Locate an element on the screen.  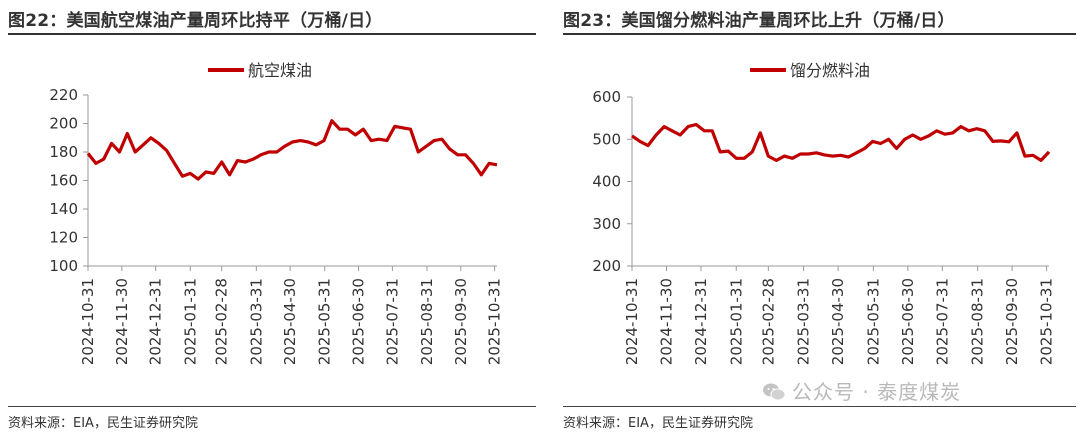
figure-title: 图22：美国航空煤油产量周环比持平（万桶/日） is located at coordinates (195, 21).